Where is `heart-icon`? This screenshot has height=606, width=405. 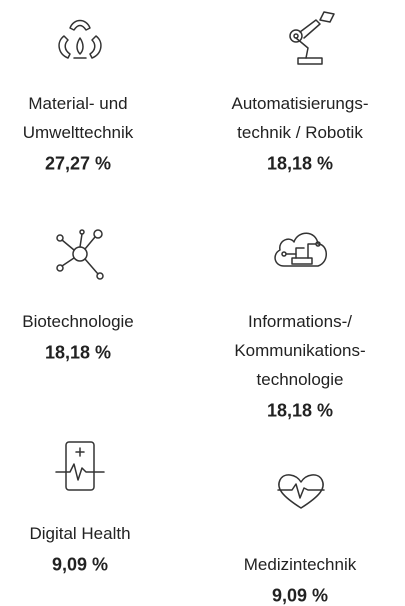 heart-icon is located at coordinates (301, 491).